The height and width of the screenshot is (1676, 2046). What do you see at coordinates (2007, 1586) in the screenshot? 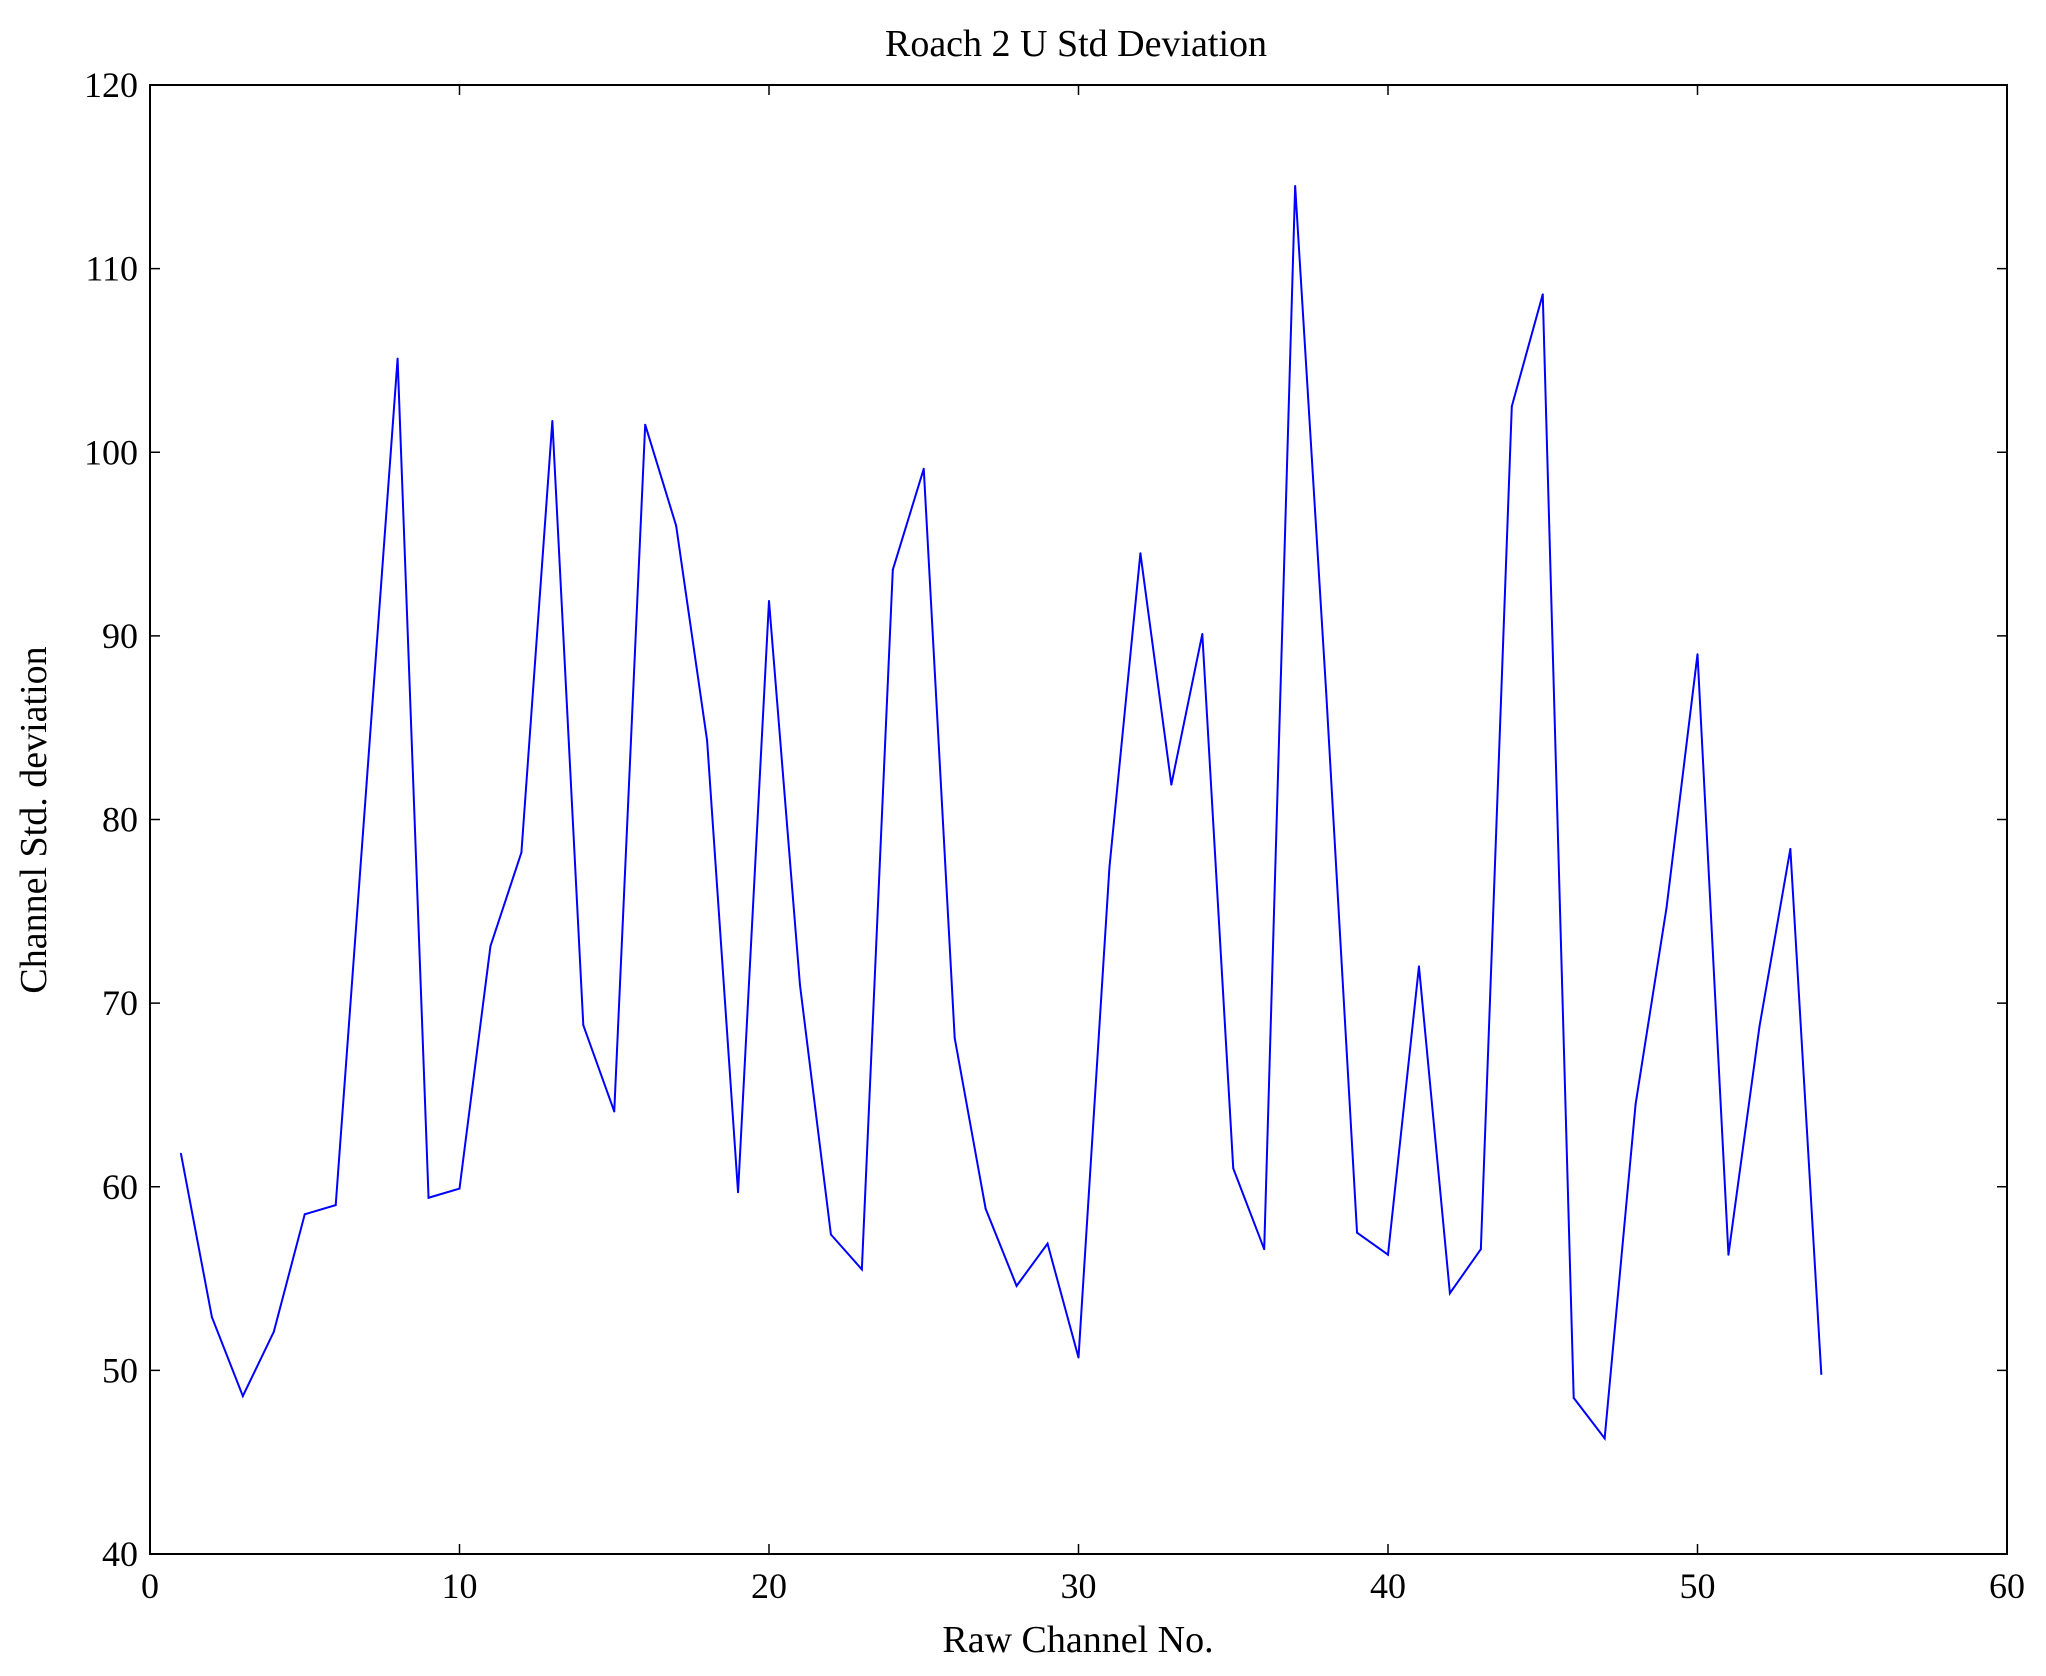
I see `x-tick-label: 60` at bounding box center [2007, 1586].